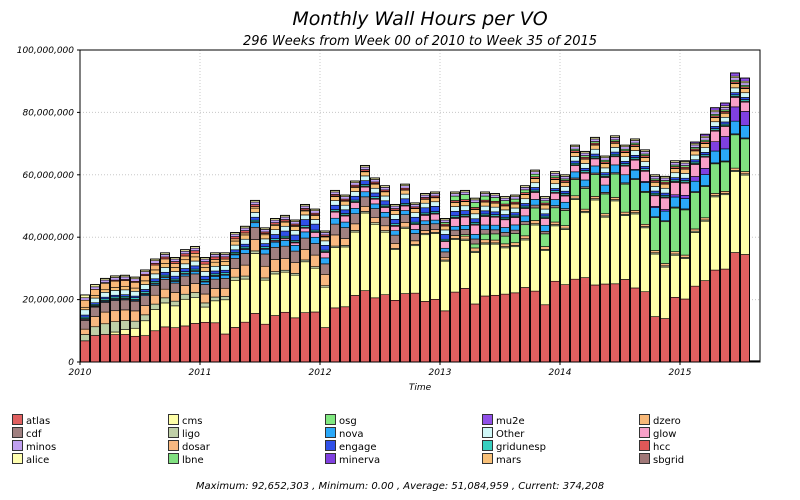  I want to click on legend-item-other: Other, so click(503, 434).